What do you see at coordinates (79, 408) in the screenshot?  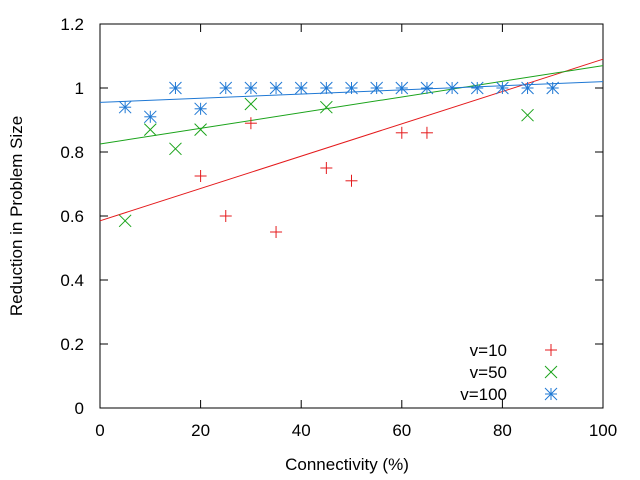 I see `y-tick-label: 0` at bounding box center [79, 408].